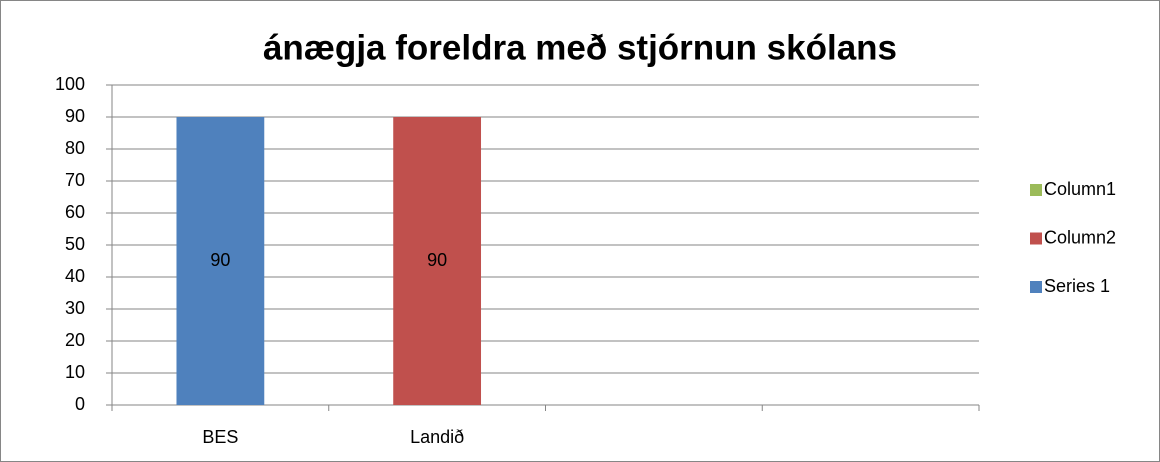 This screenshot has height=462, width=1160. I want to click on y-tick-label: 80, so click(75, 148).